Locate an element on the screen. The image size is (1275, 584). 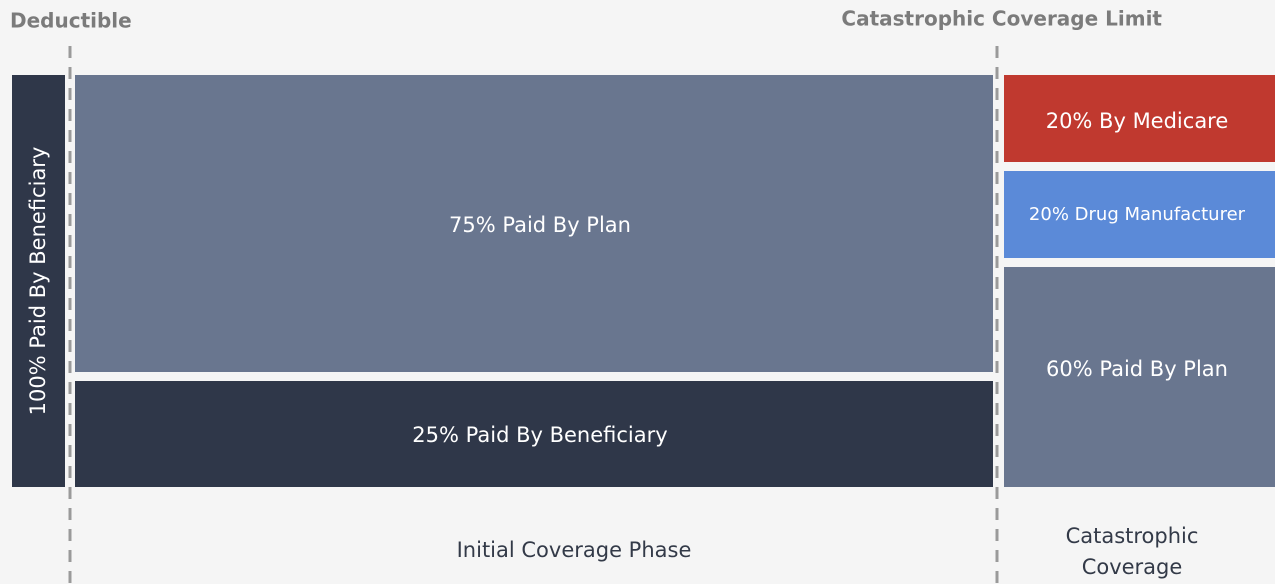
catastrophic-limit-marker: Catastrophic Coverage Limit is located at coordinates (1001, 19).